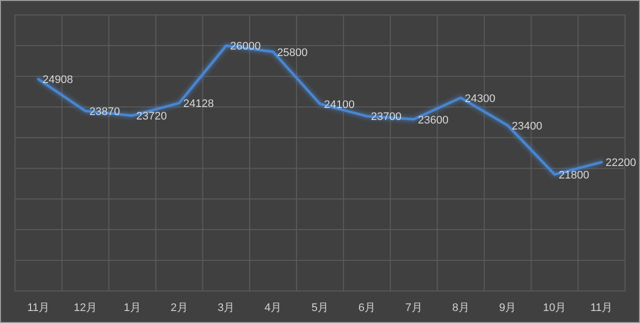 The height and width of the screenshot is (323, 640). What do you see at coordinates (574, 175) in the screenshot?
I see `data-label: 21800` at bounding box center [574, 175].